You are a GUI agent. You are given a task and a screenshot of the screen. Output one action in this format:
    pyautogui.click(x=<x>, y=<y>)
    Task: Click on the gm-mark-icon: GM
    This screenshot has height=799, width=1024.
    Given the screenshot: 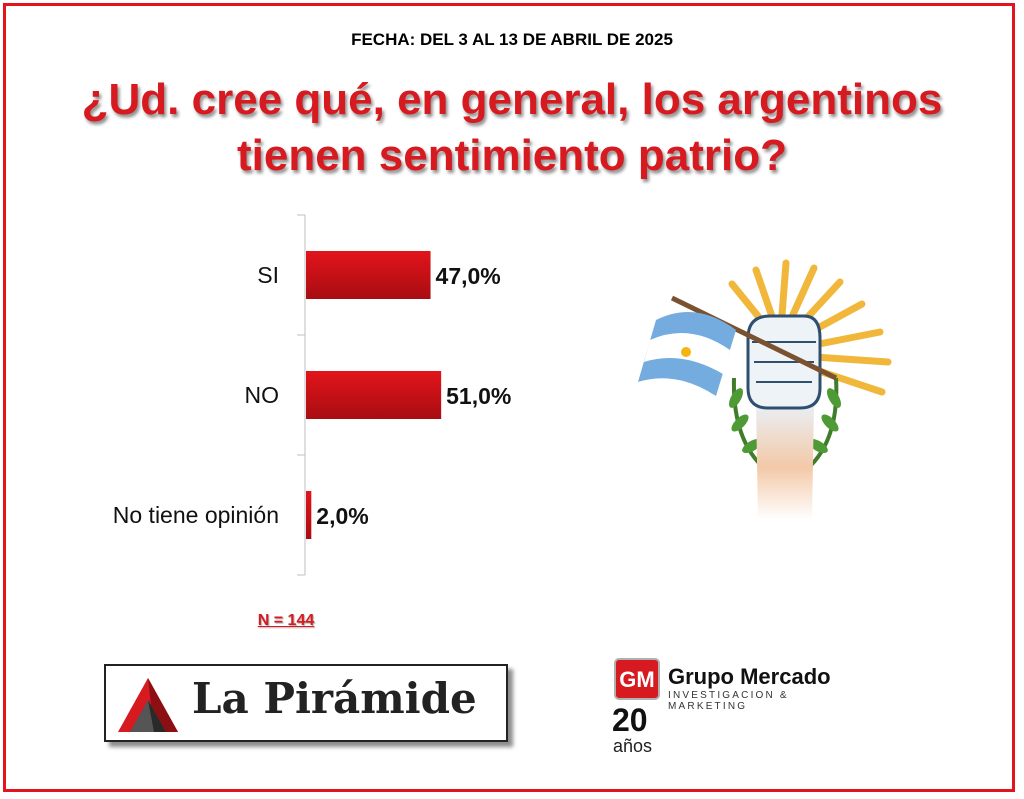 What is the action you would take?
    pyautogui.click(x=637, y=679)
    